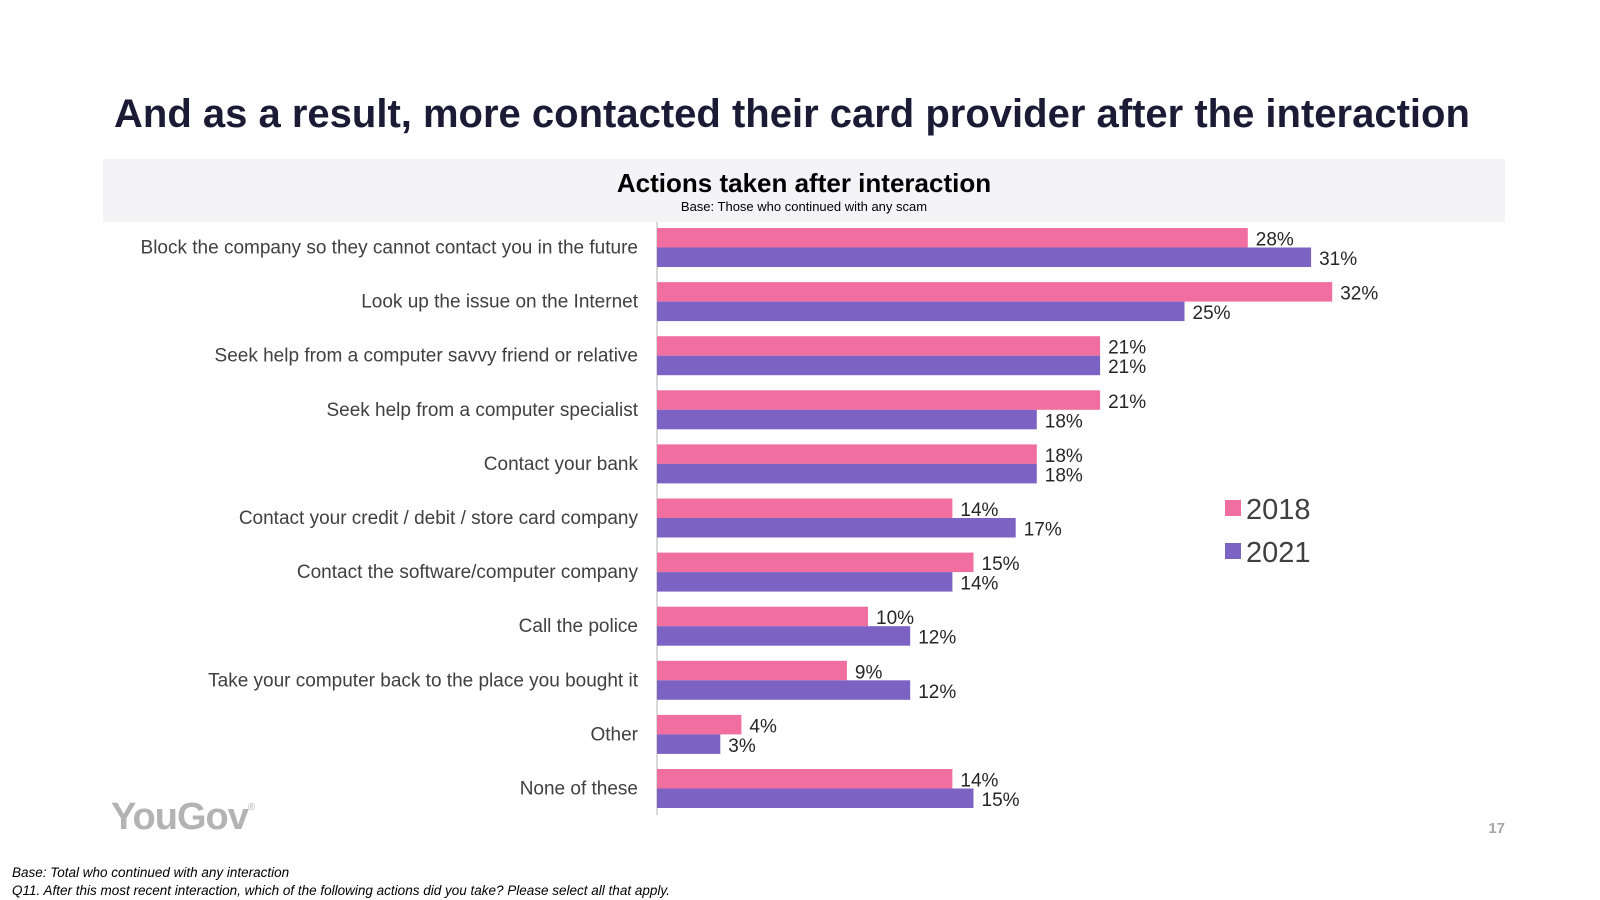 The height and width of the screenshot is (900, 1600). I want to click on category-label: Call the police, so click(578, 626).